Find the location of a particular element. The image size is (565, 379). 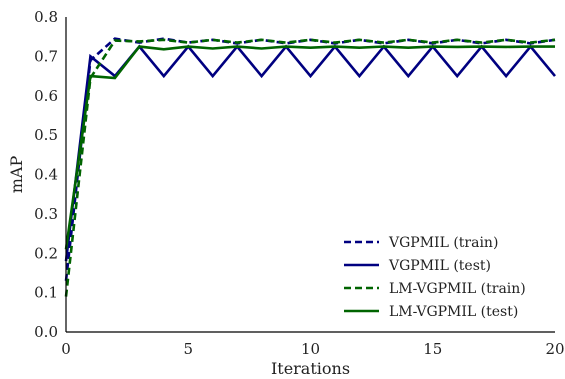

x-tick-label: 15 is located at coordinates (432, 349).